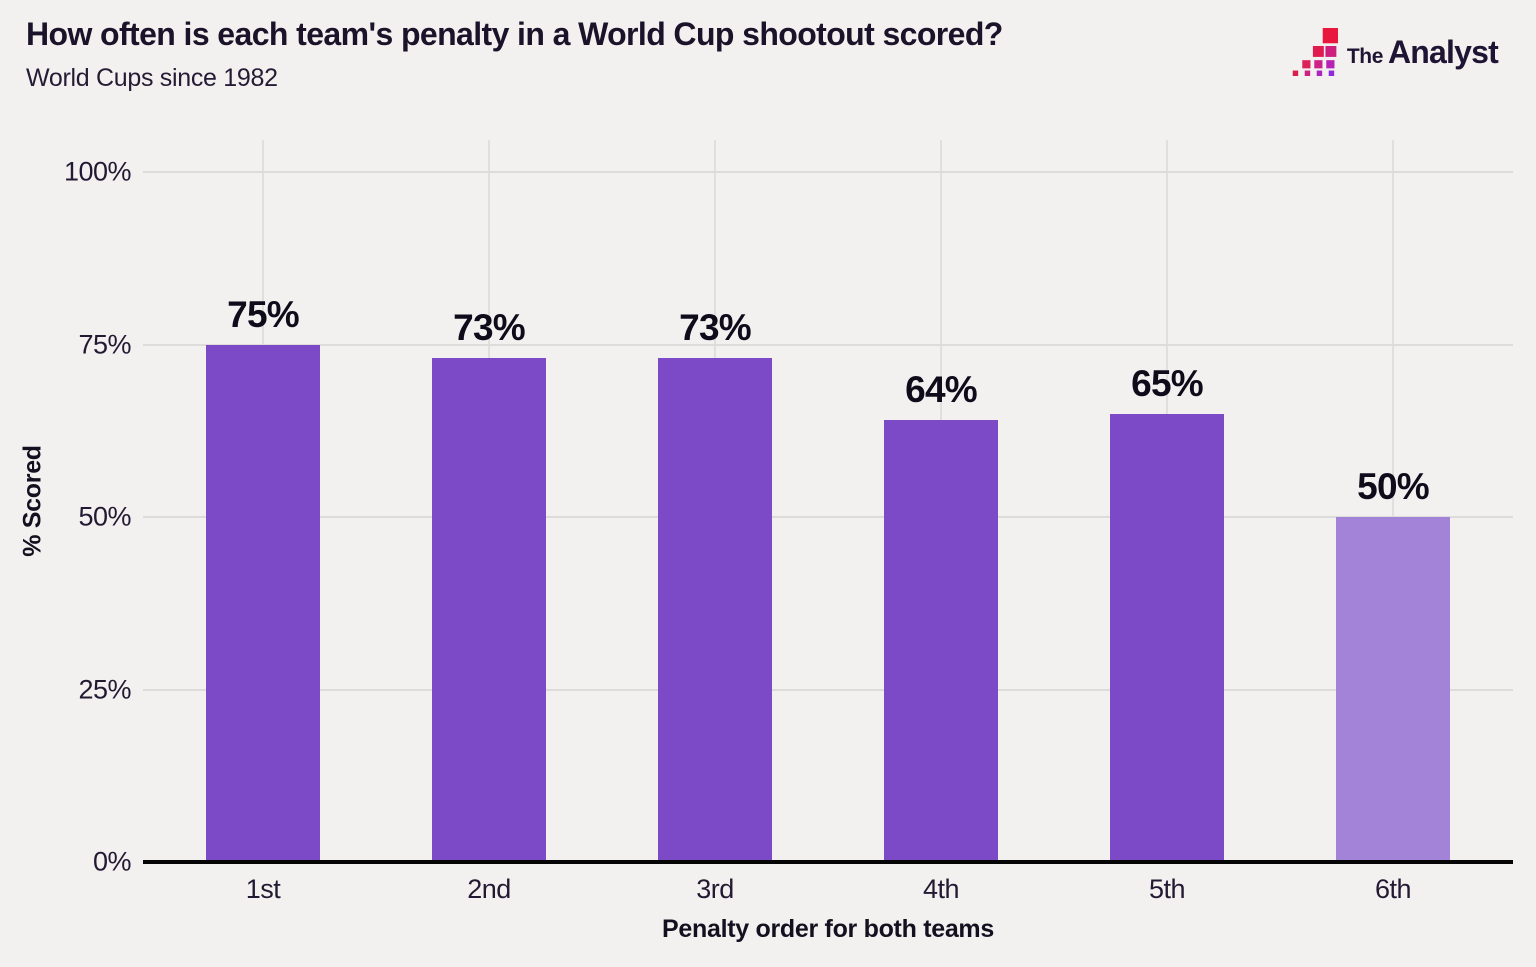  I want to click on analyst-logo: The Analyst, so click(1394, 52).